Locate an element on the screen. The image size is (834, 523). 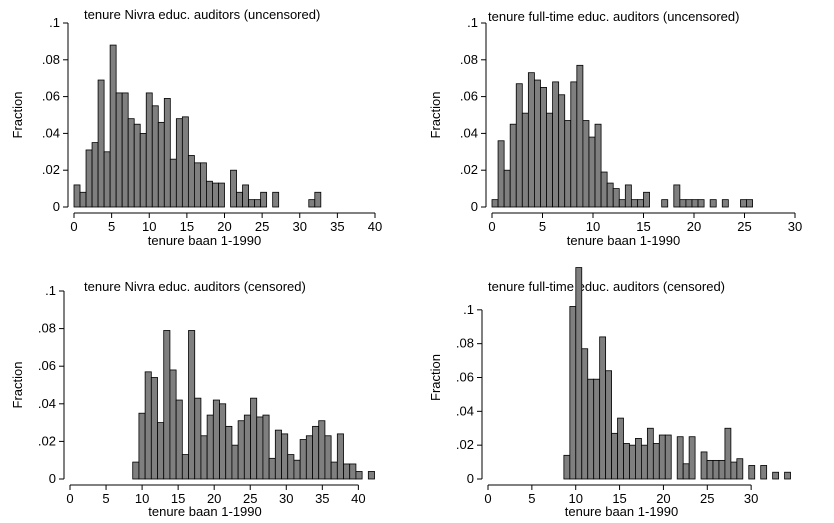
y-tick-label: .06 is located at coordinates (465, 377).